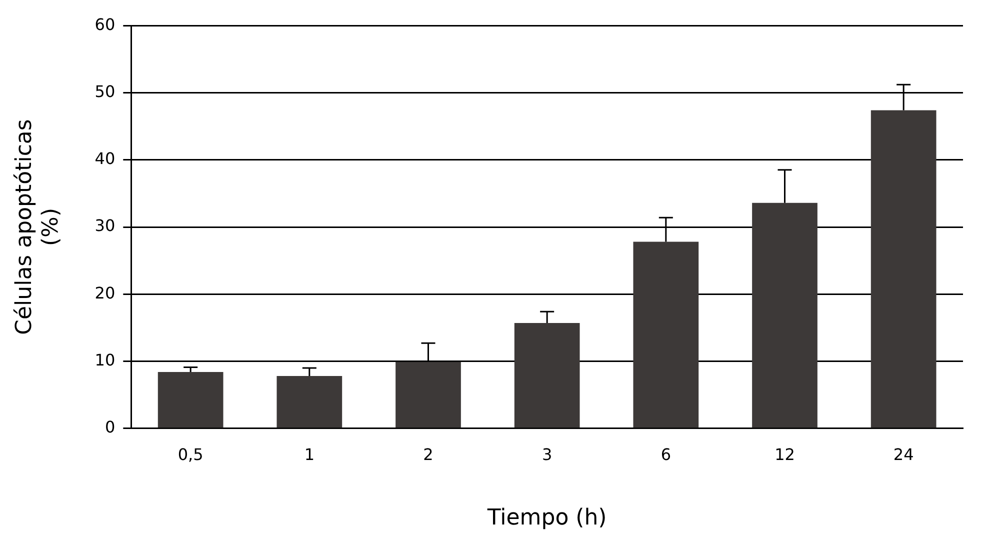  What do you see at coordinates (428, 454) in the screenshot?
I see `x-tick-label: 2` at bounding box center [428, 454].